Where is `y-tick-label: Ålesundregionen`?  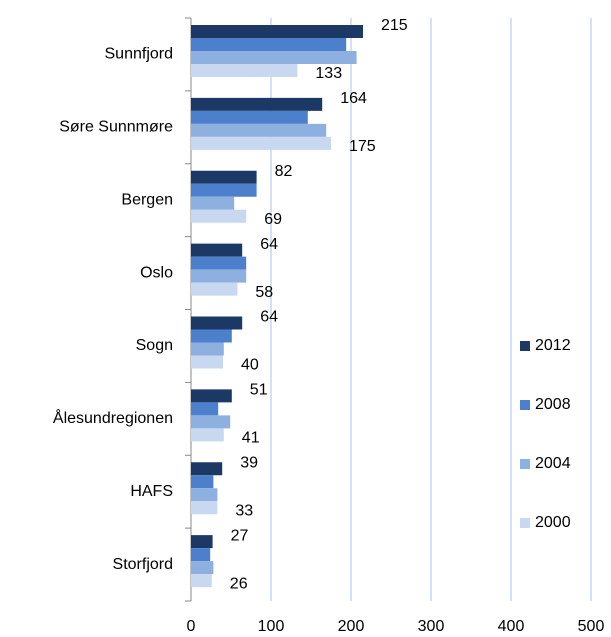 y-tick-label: Ålesundregionen is located at coordinates (113, 417).